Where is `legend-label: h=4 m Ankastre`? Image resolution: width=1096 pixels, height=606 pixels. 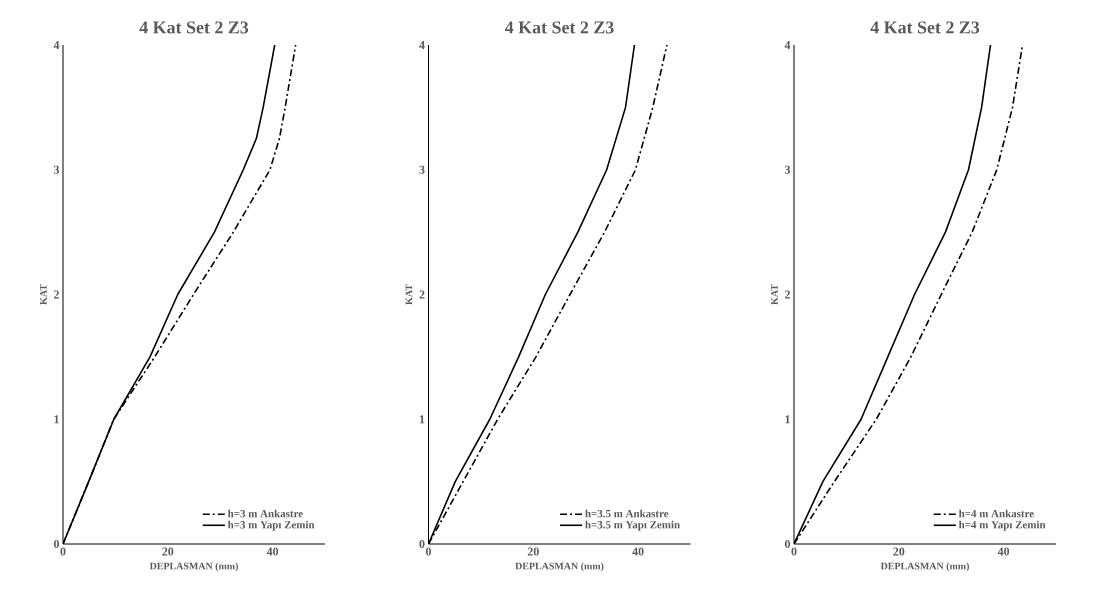 legend-label: h=4 m Ankastre is located at coordinates (996, 513).